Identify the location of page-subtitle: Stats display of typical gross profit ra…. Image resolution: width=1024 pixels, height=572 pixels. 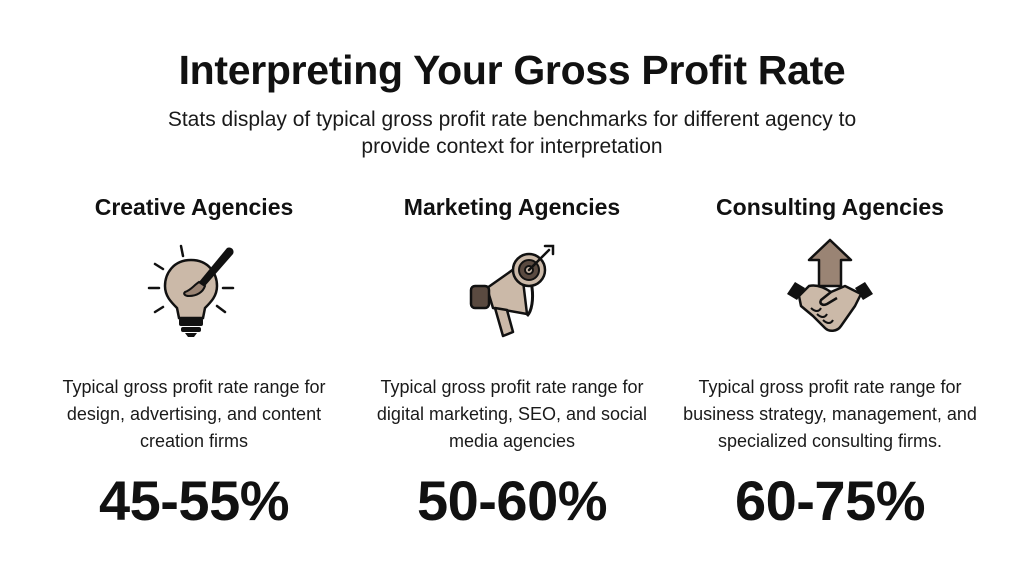
(512, 133).